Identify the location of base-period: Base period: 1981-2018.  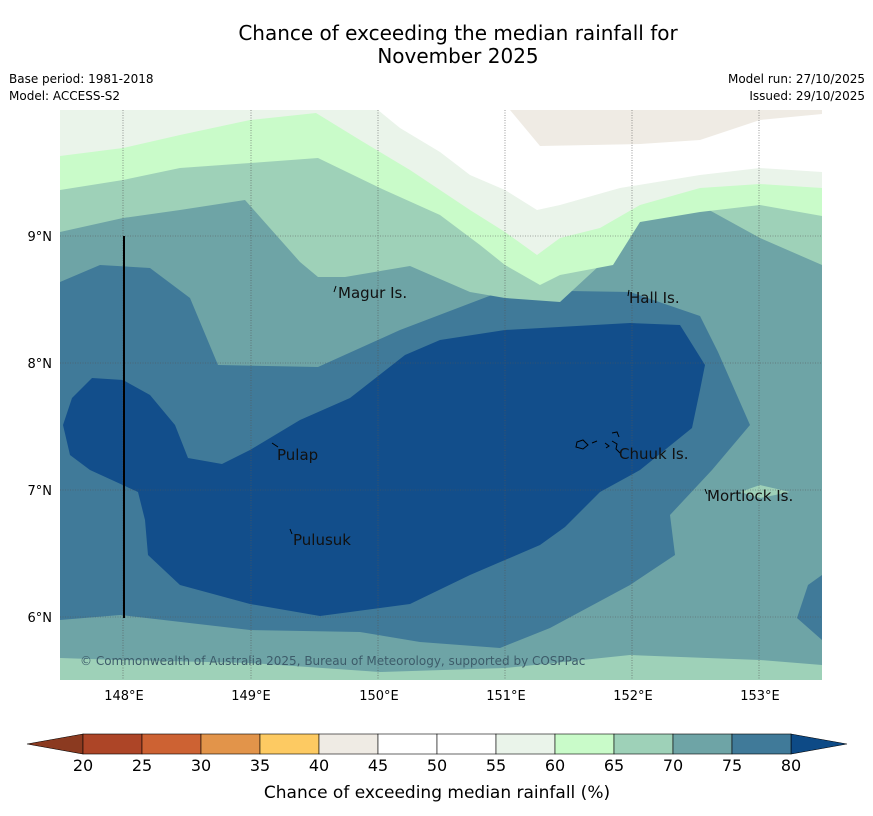
(81, 79).